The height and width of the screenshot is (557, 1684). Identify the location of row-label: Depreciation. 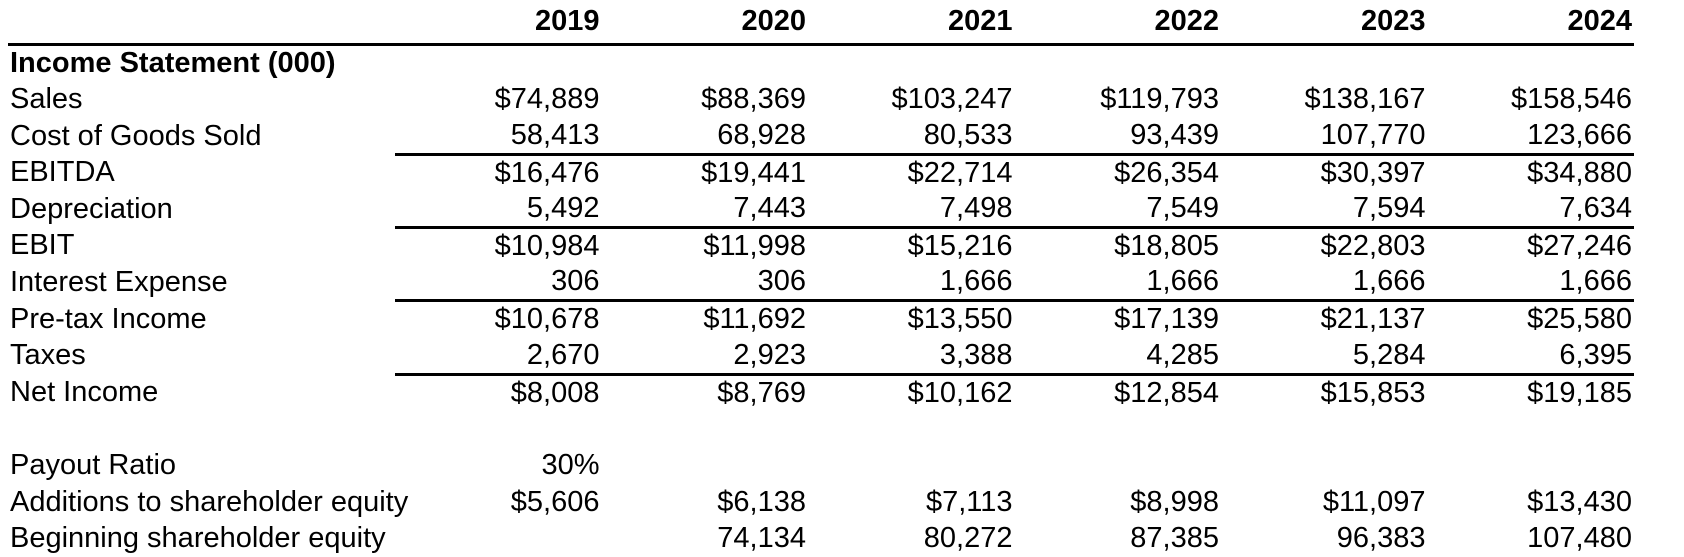
(201, 209).